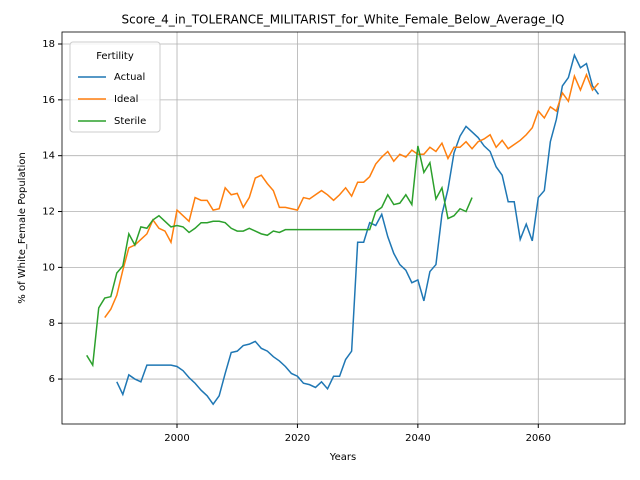 The width and height of the screenshot is (640, 480). Describe the element at coordinates (126, 99) in the screenshot. I see `legend-label: Ideal` at that location.